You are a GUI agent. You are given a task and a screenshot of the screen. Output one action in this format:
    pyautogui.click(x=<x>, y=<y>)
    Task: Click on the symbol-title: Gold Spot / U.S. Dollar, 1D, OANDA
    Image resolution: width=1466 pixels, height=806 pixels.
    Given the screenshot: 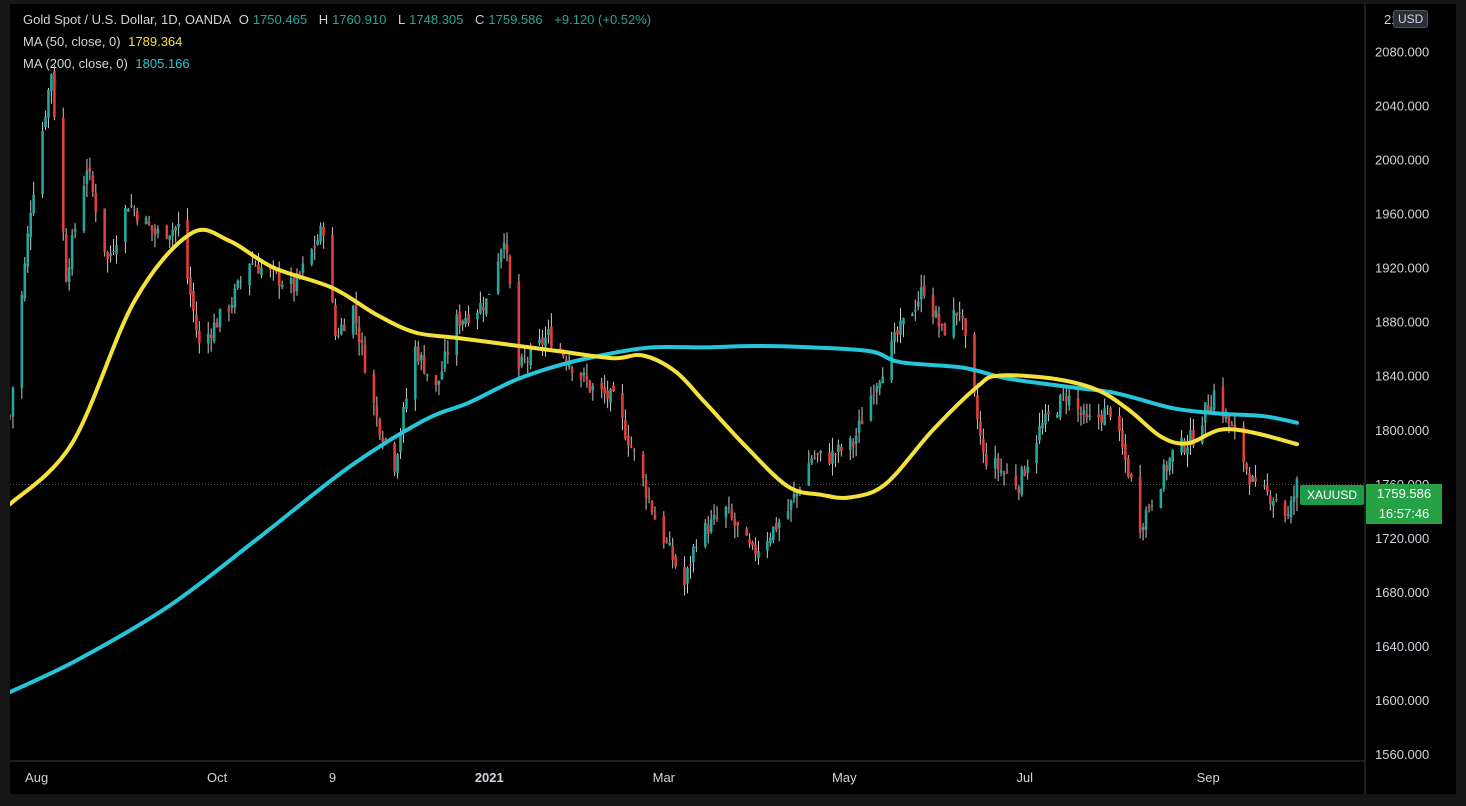 What is the action you would take?
    pyautogui.click(x=127, y=19)
    